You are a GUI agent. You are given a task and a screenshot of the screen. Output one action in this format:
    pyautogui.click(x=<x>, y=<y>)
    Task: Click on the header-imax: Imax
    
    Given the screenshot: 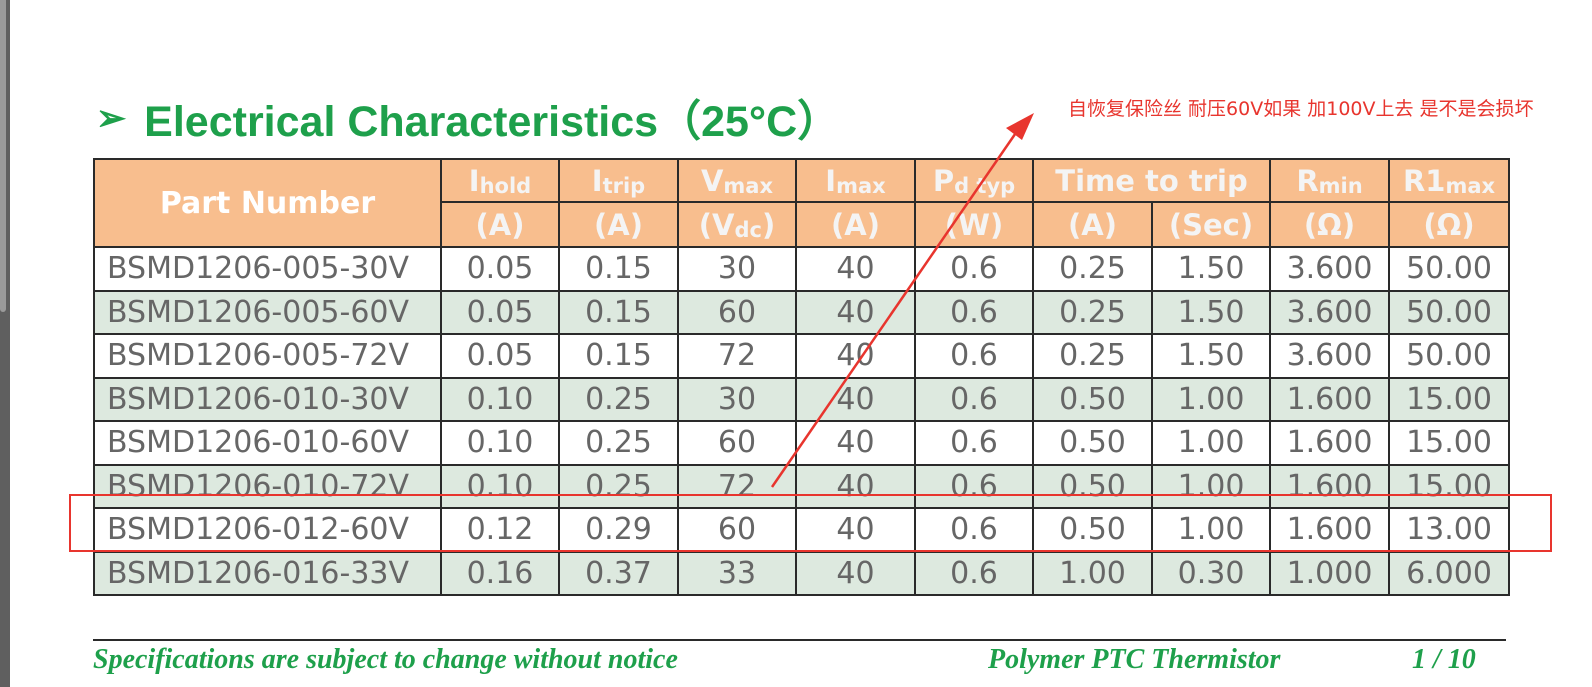 What is the action you would take?
    pyautogui.click(x=855, y=180)
    